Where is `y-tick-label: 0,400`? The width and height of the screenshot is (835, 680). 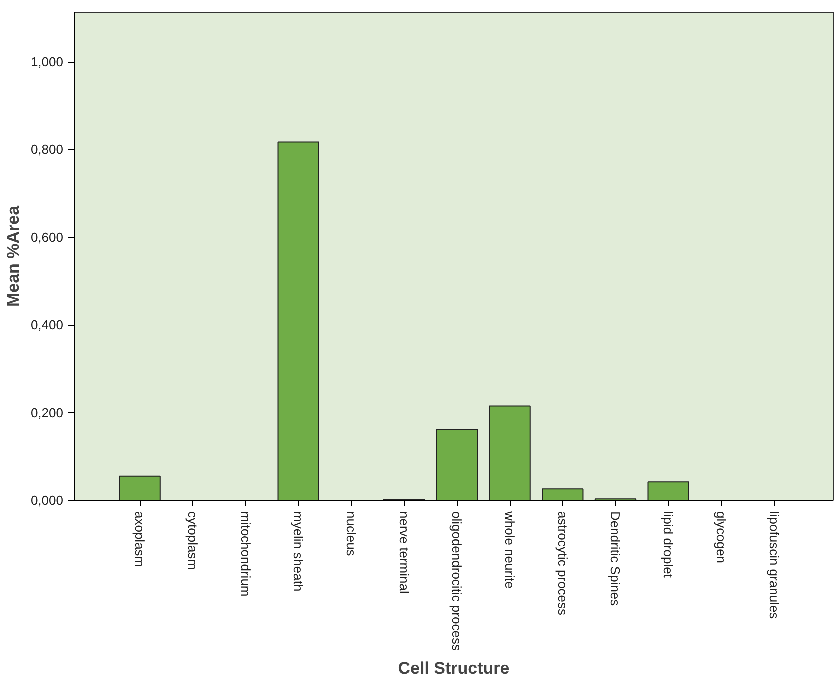
y-tick-label: 0,400 is located at coordinates (47, 325).